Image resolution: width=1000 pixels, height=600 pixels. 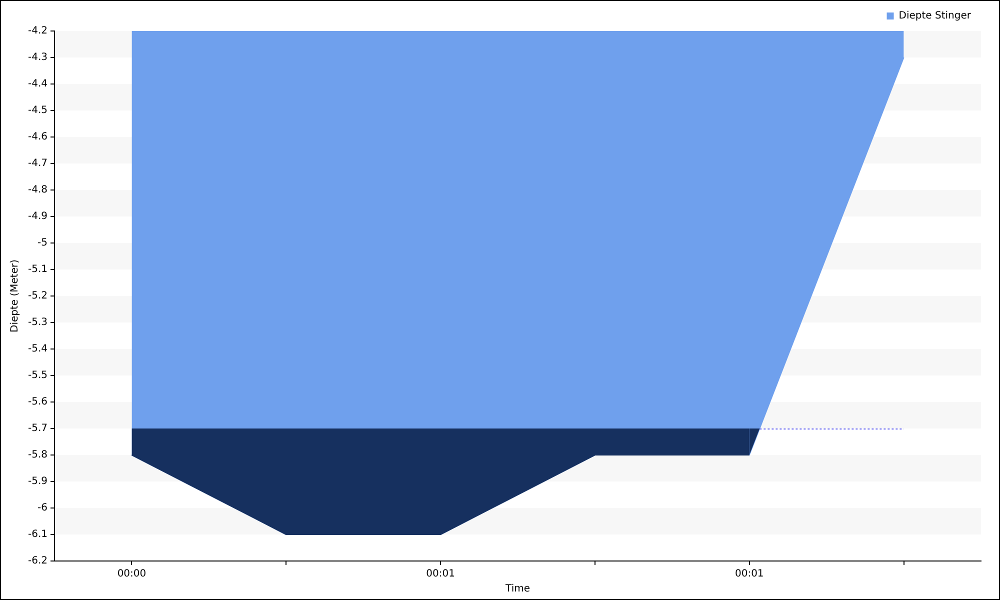 What do you see at coordinates (43, 508) in the screenshot?
I see `y-tick-label: -6` at bounding box center [43, 508].